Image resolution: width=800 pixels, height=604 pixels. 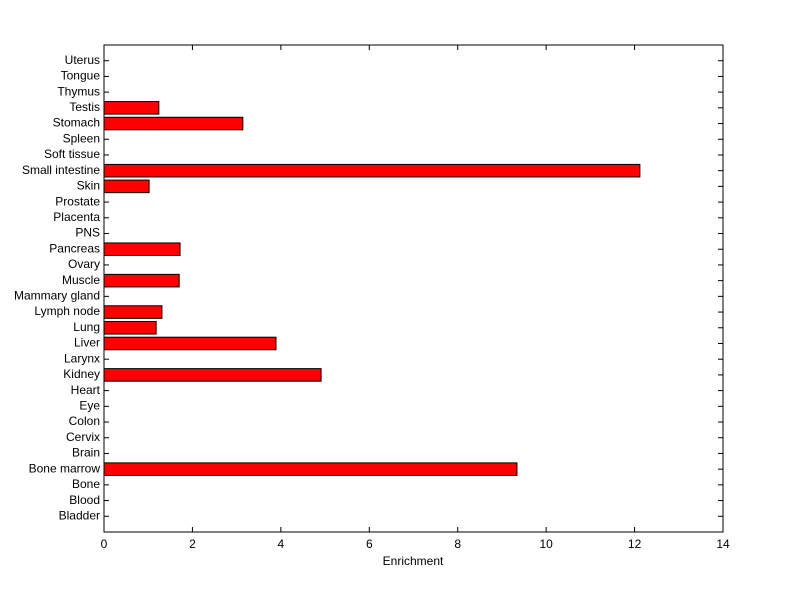 What do you see at coordinates (57, 296) in the screenshot?
I see `y-tick-label: Mammary gland` at bounding box center [57, 296].